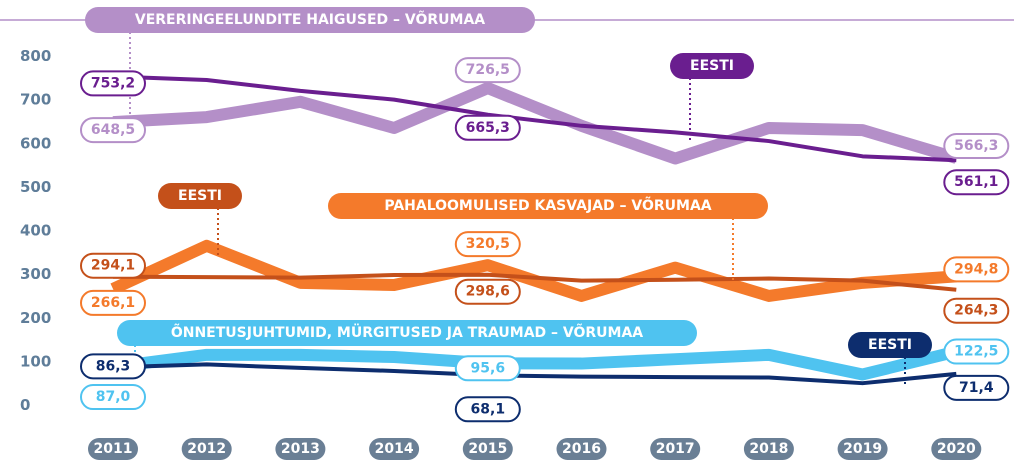 The image size is (1014, 460). I want to click on value-label: 294,1, so click(113, 266).